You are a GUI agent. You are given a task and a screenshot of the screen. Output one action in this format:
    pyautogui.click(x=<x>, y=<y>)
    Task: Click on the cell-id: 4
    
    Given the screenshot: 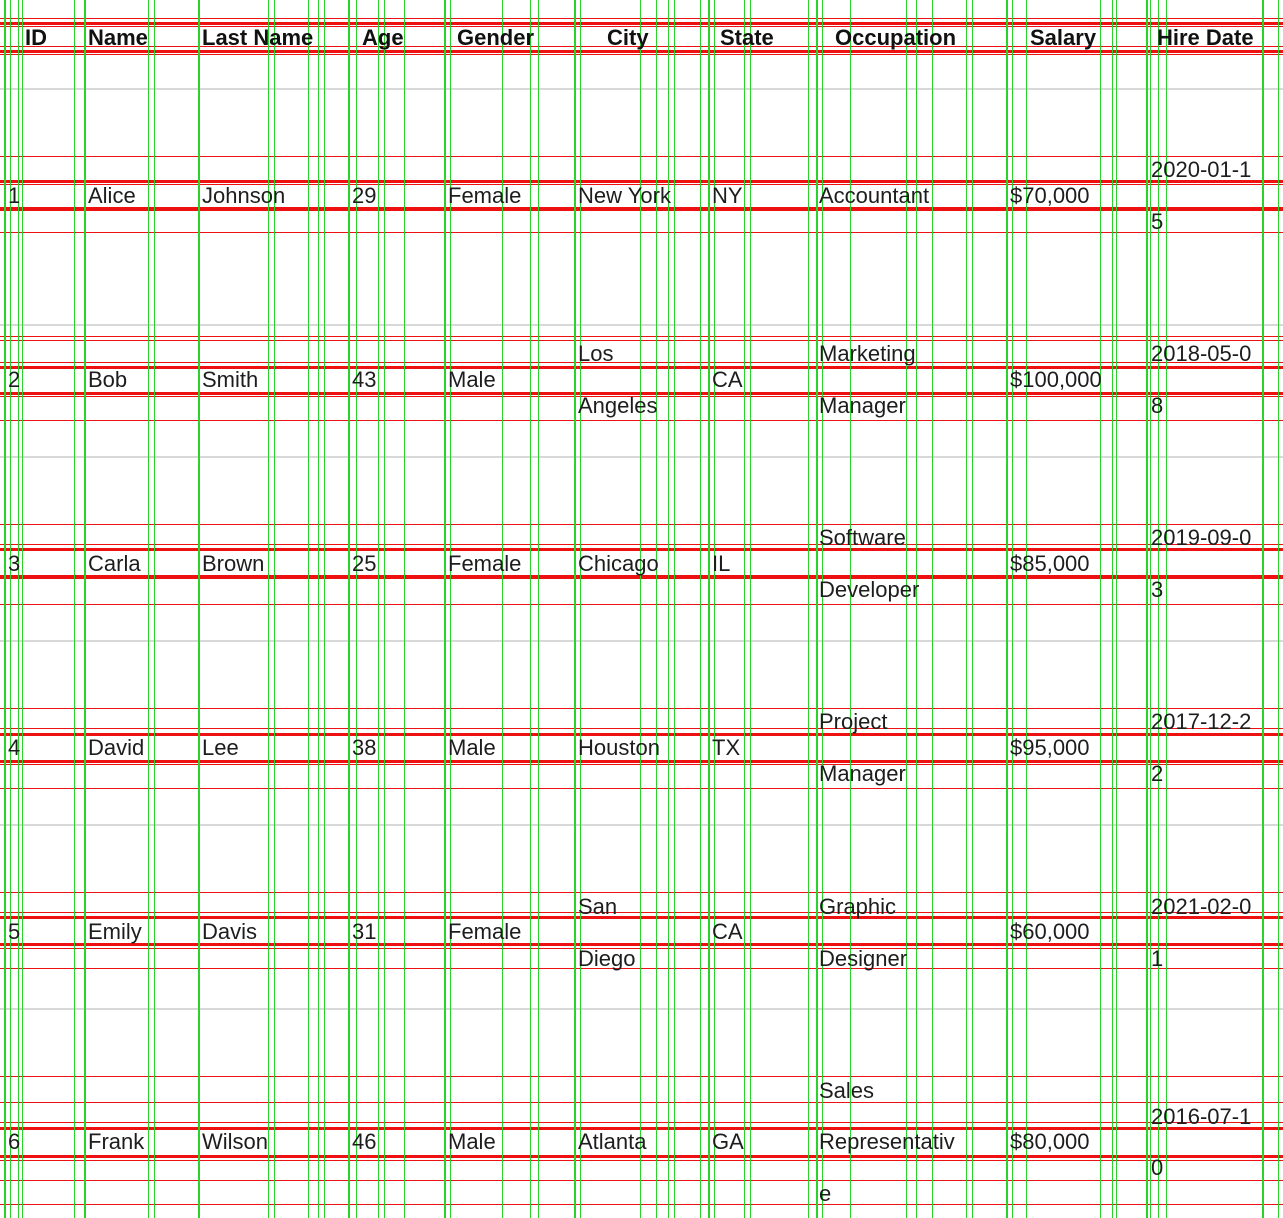 What is the action you would take?
    pyautogui.click(x=14, y=747)
    